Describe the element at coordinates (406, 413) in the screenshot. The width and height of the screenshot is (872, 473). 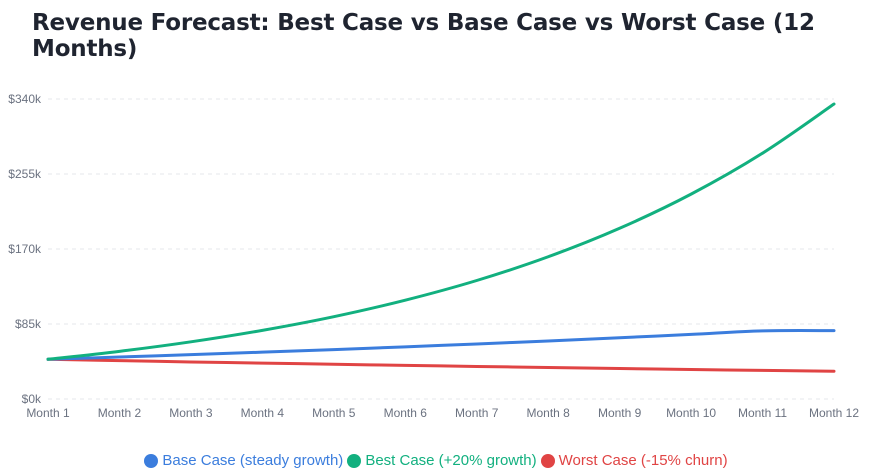
I see `x-tick-label: Month 6` at that location.